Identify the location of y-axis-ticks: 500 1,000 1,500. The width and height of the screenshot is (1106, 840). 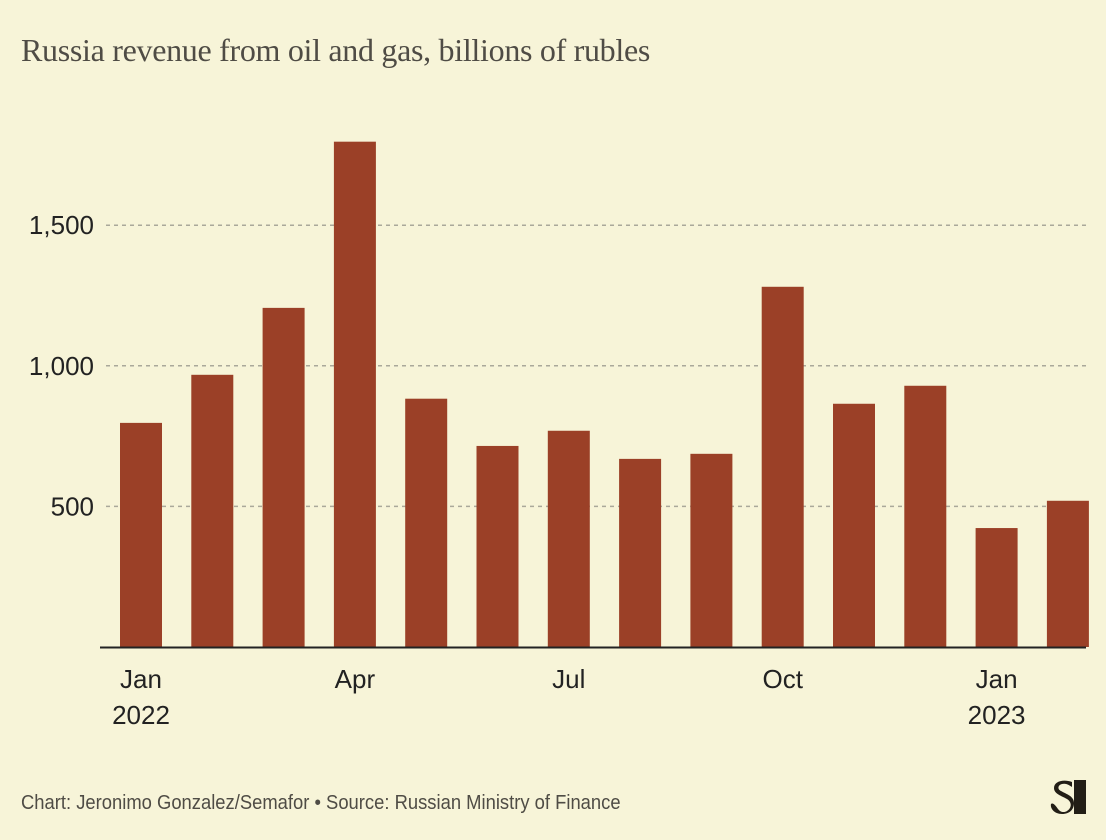
(61, 365).